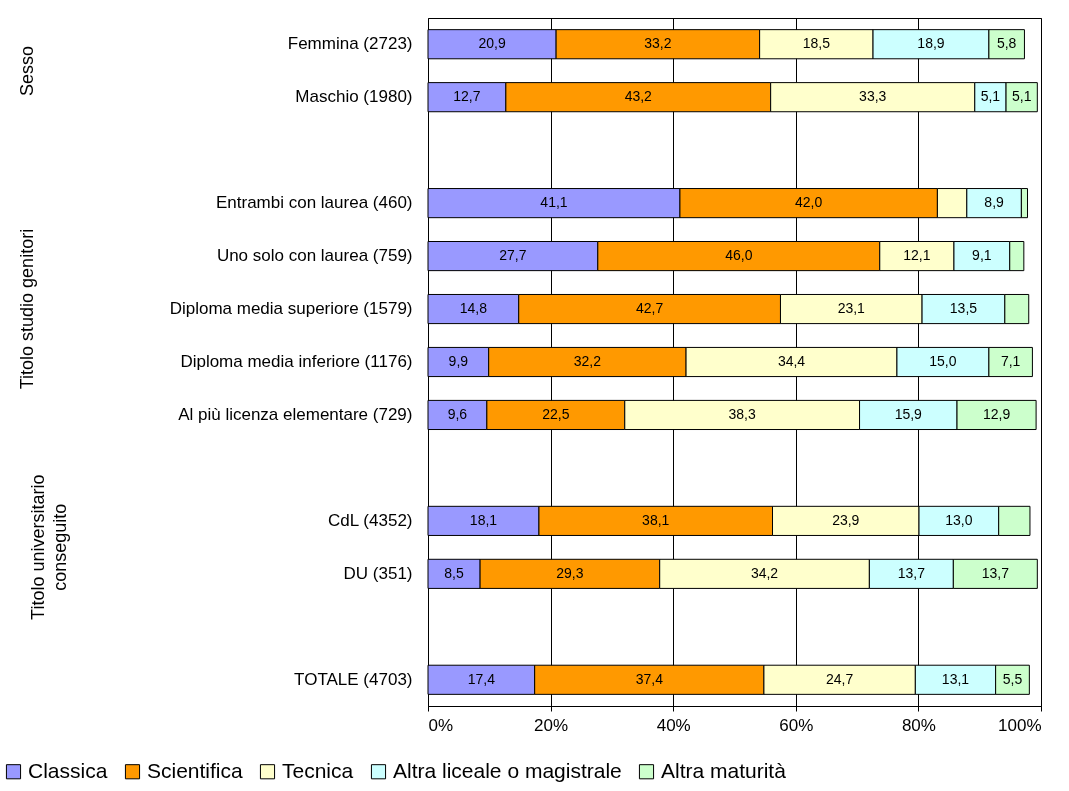 This screenshot has height=791, width=1069. I want to click on data-label: 42,0, so click(809, 202).